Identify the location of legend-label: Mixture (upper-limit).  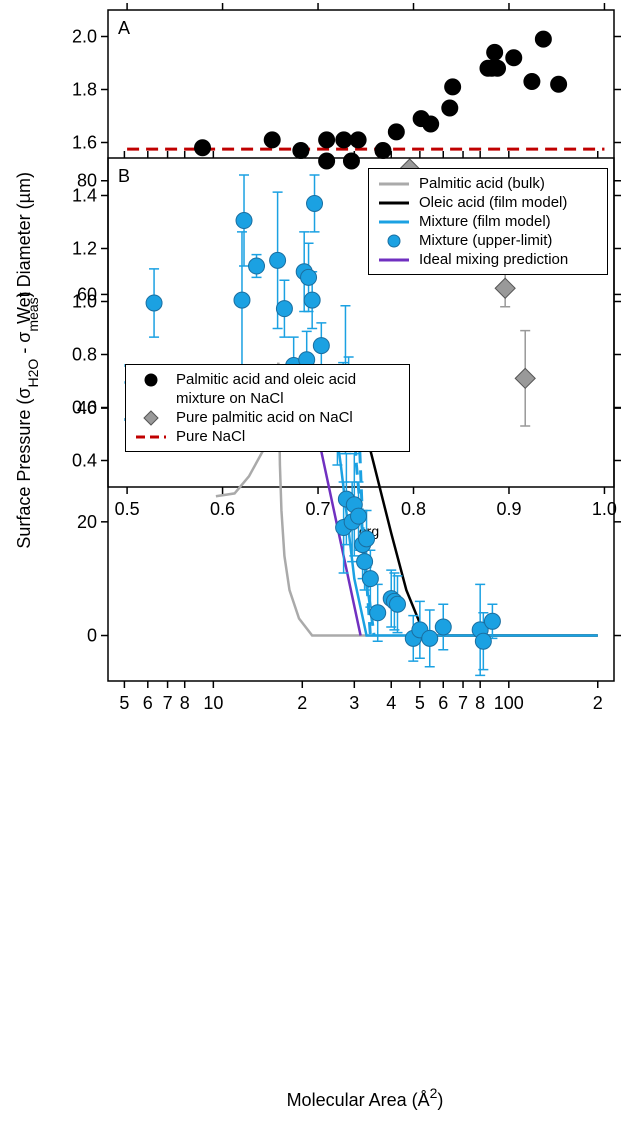
(486, 240).